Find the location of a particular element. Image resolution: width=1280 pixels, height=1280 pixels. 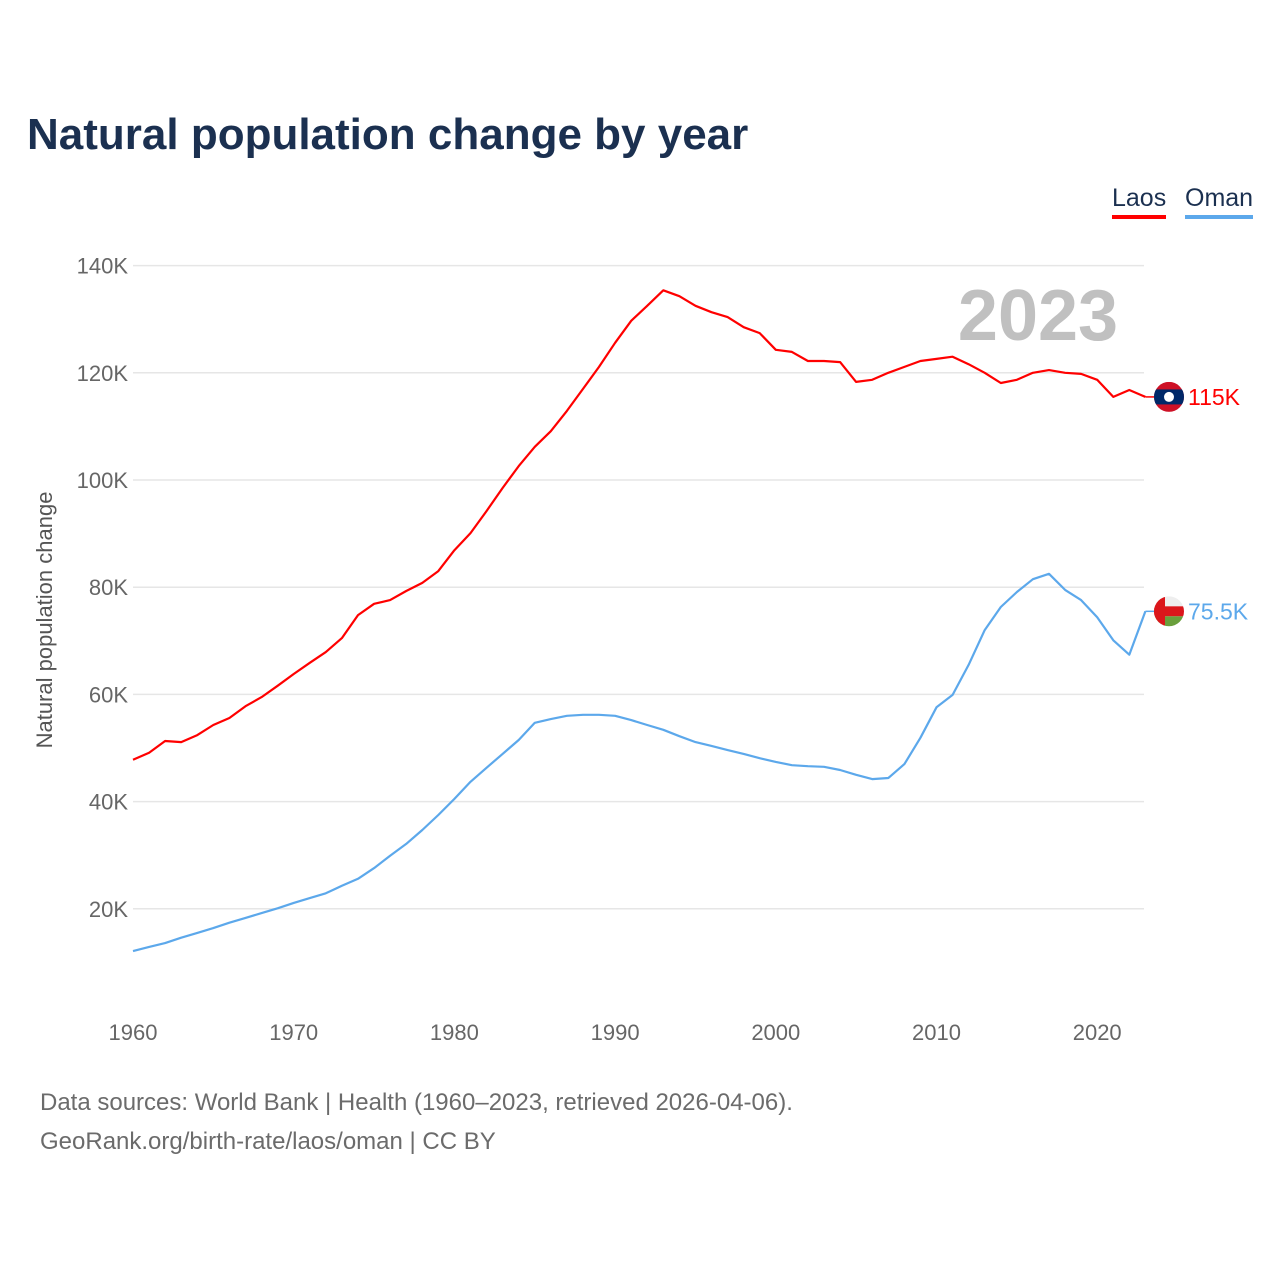

y-tick-label: 20K is located at coordinates (108, 909).